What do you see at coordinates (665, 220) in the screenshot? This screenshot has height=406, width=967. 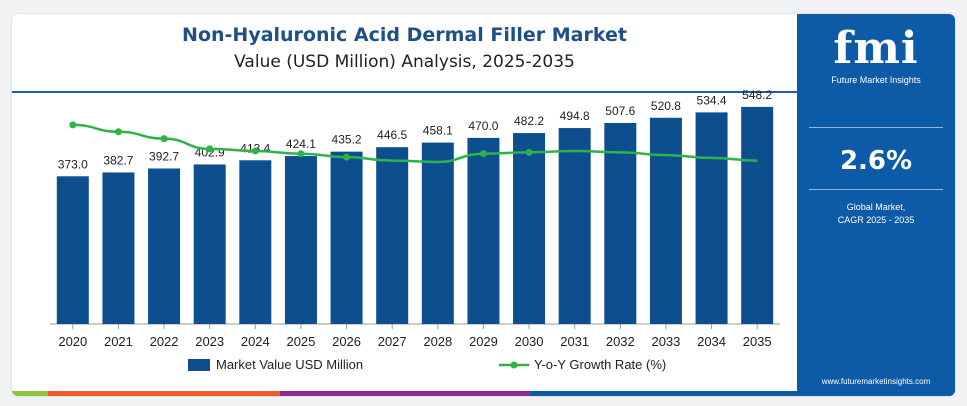 I see `bar-2033` at bounding box center [665, 220].